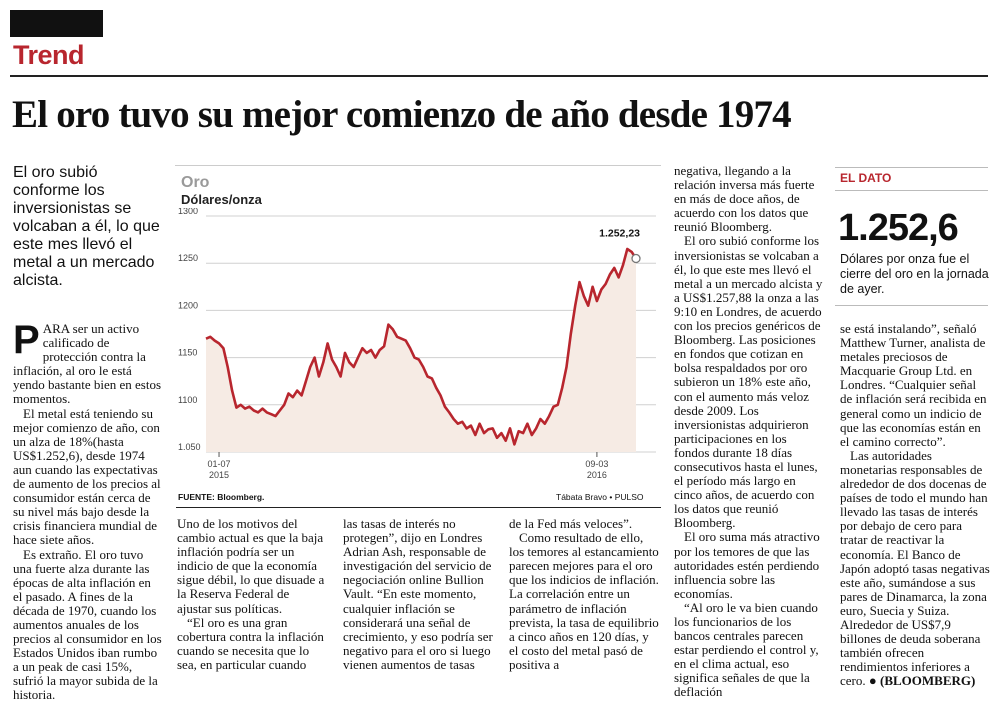  What do you see at coordinates (636, 258) in the screenshot?
I see `last-value-marker` at bounding box center [636, 258].